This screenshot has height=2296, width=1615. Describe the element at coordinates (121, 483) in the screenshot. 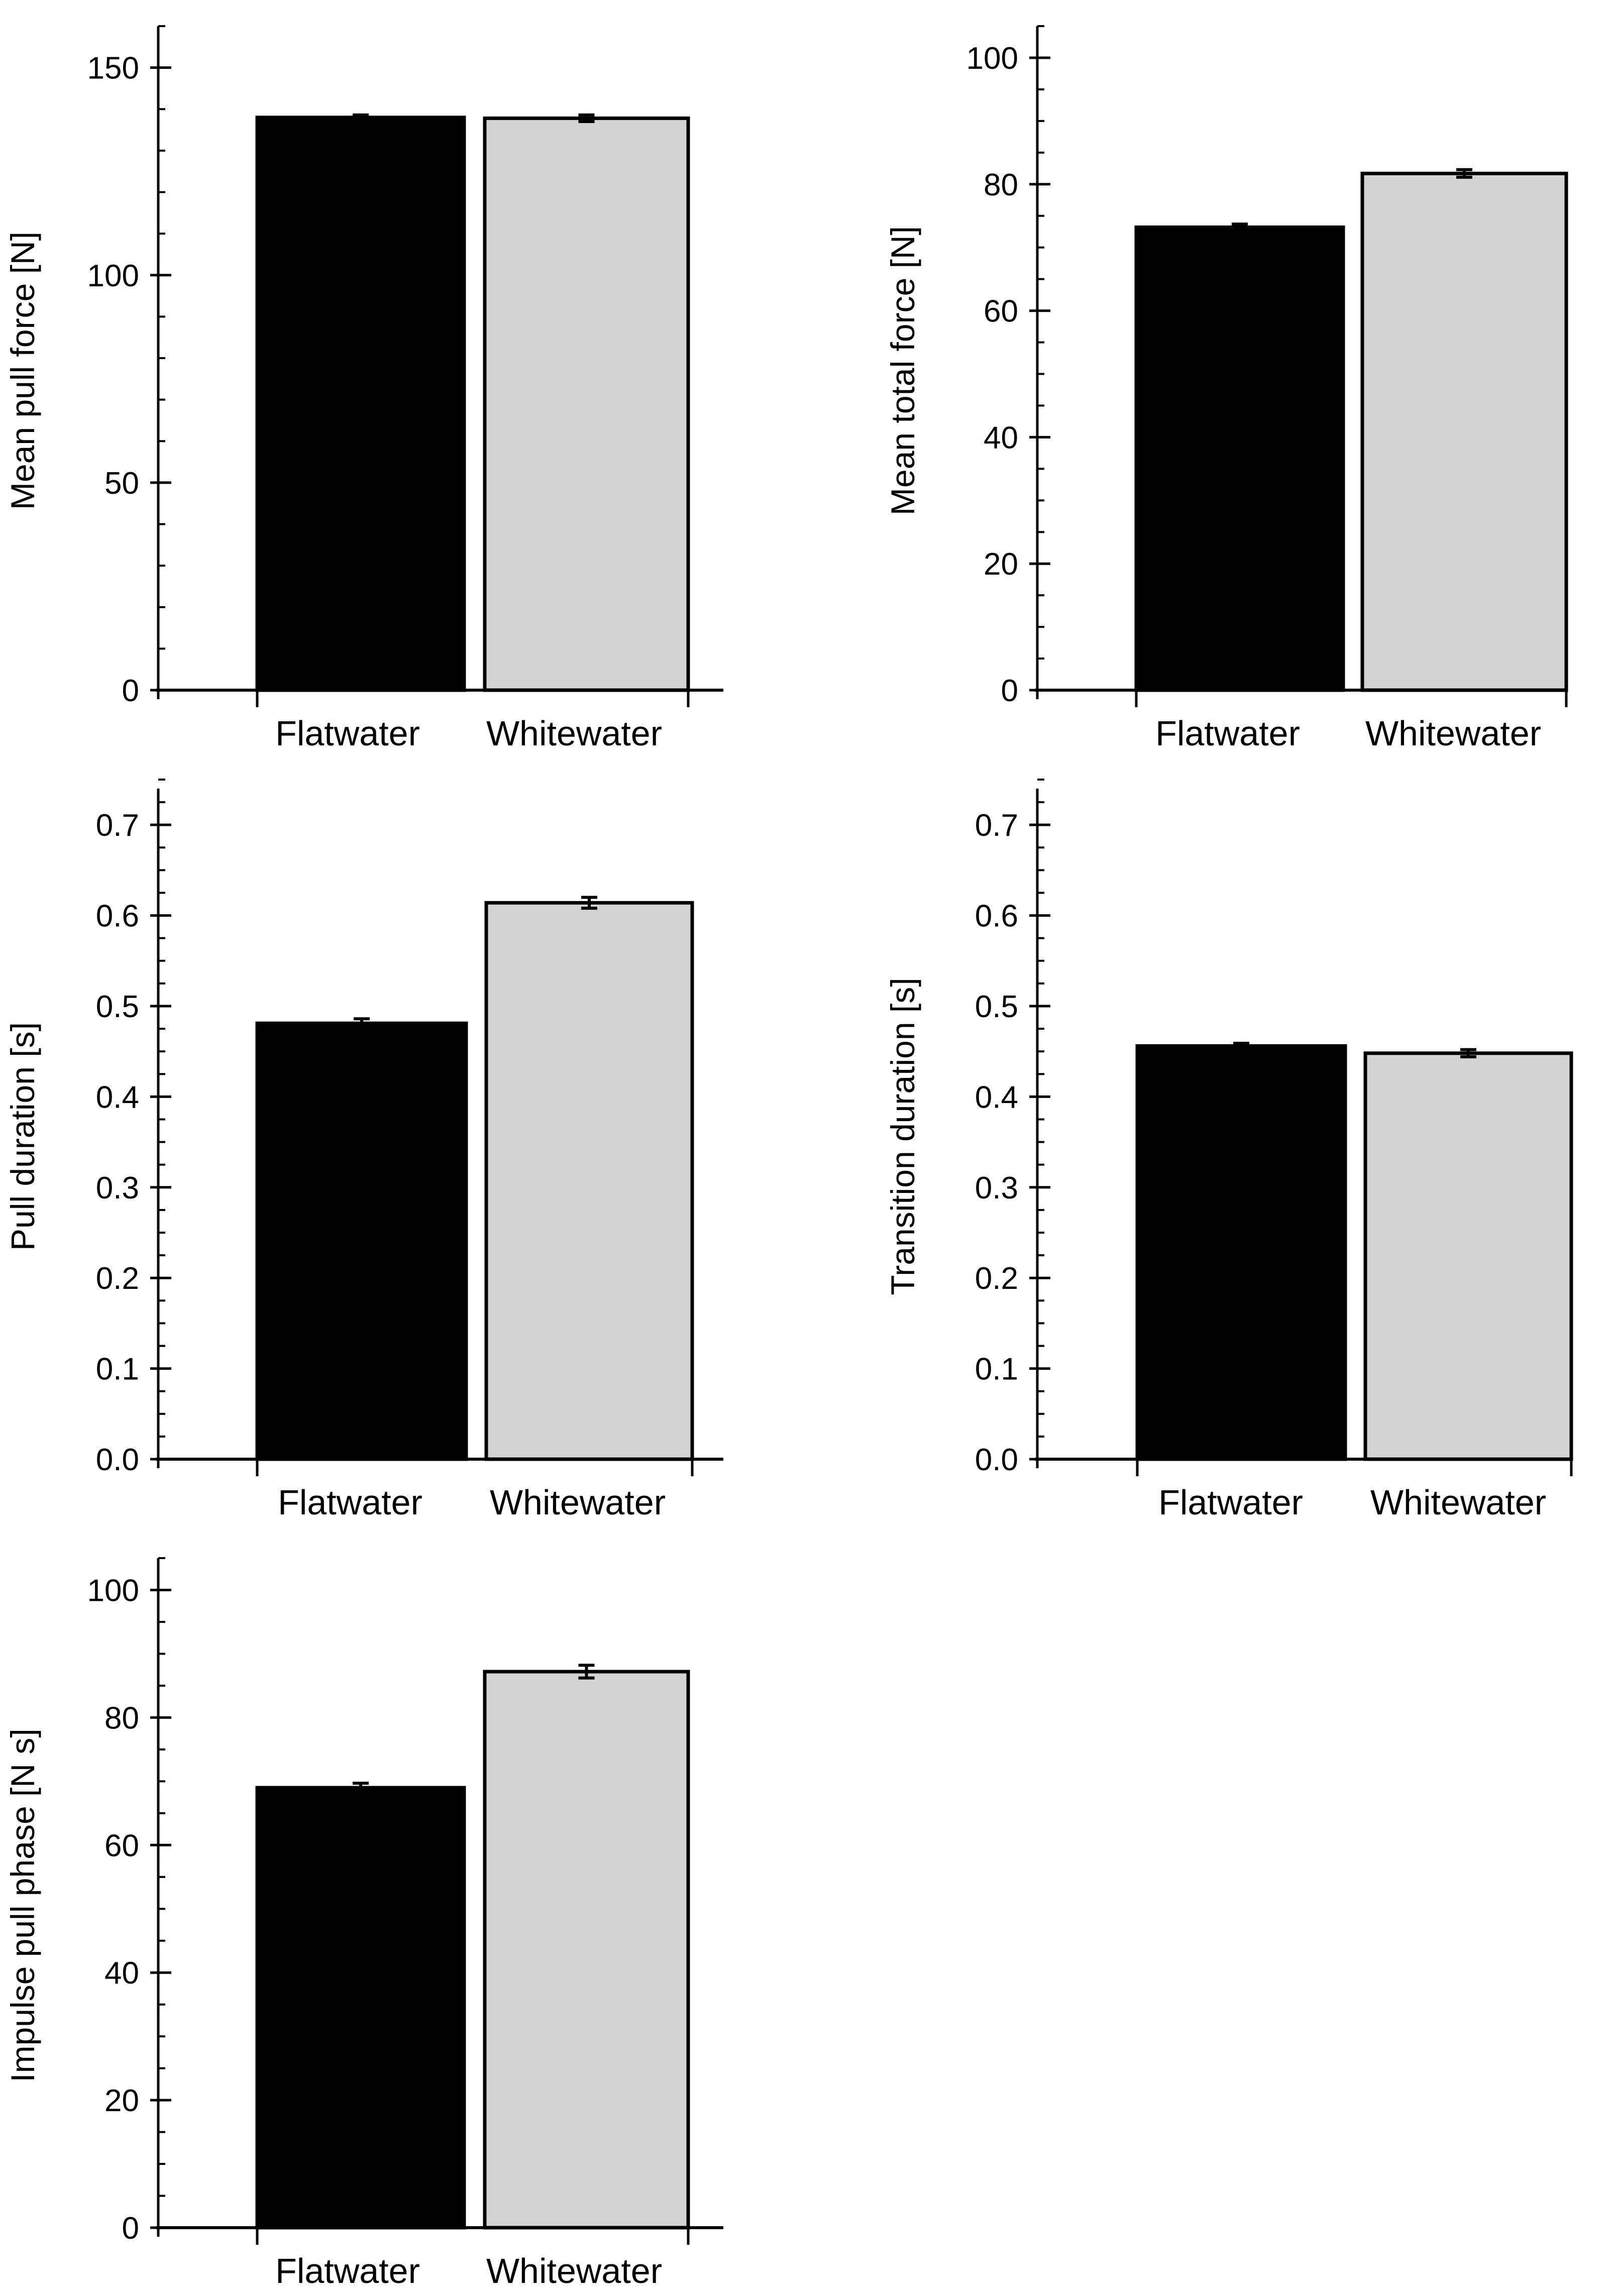

I see `y-tick-label: 50` at that location.